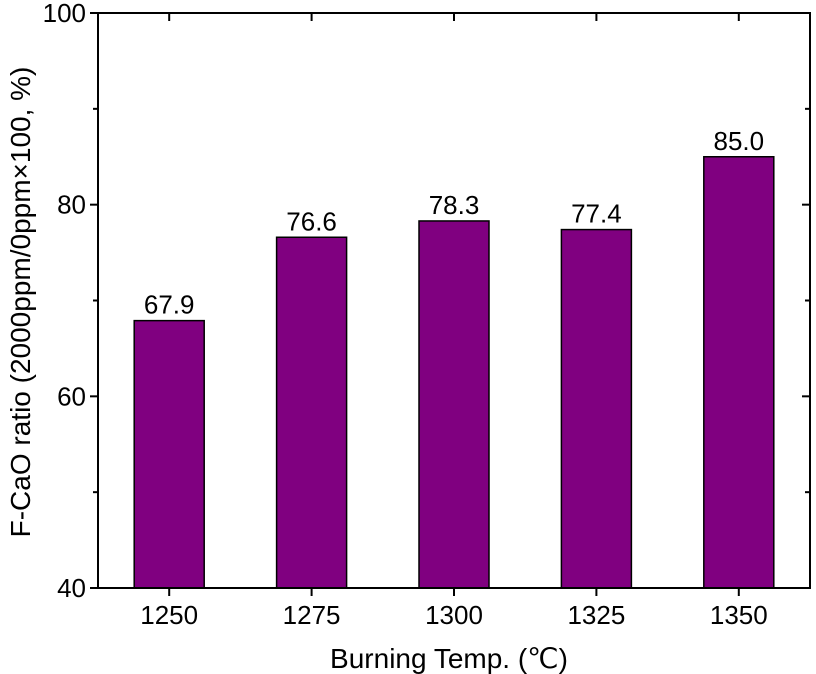  What do you see at coordinates (311, 221) in the screenshot?
I see `data-label: 76.6` at bounding box center [311, 221].